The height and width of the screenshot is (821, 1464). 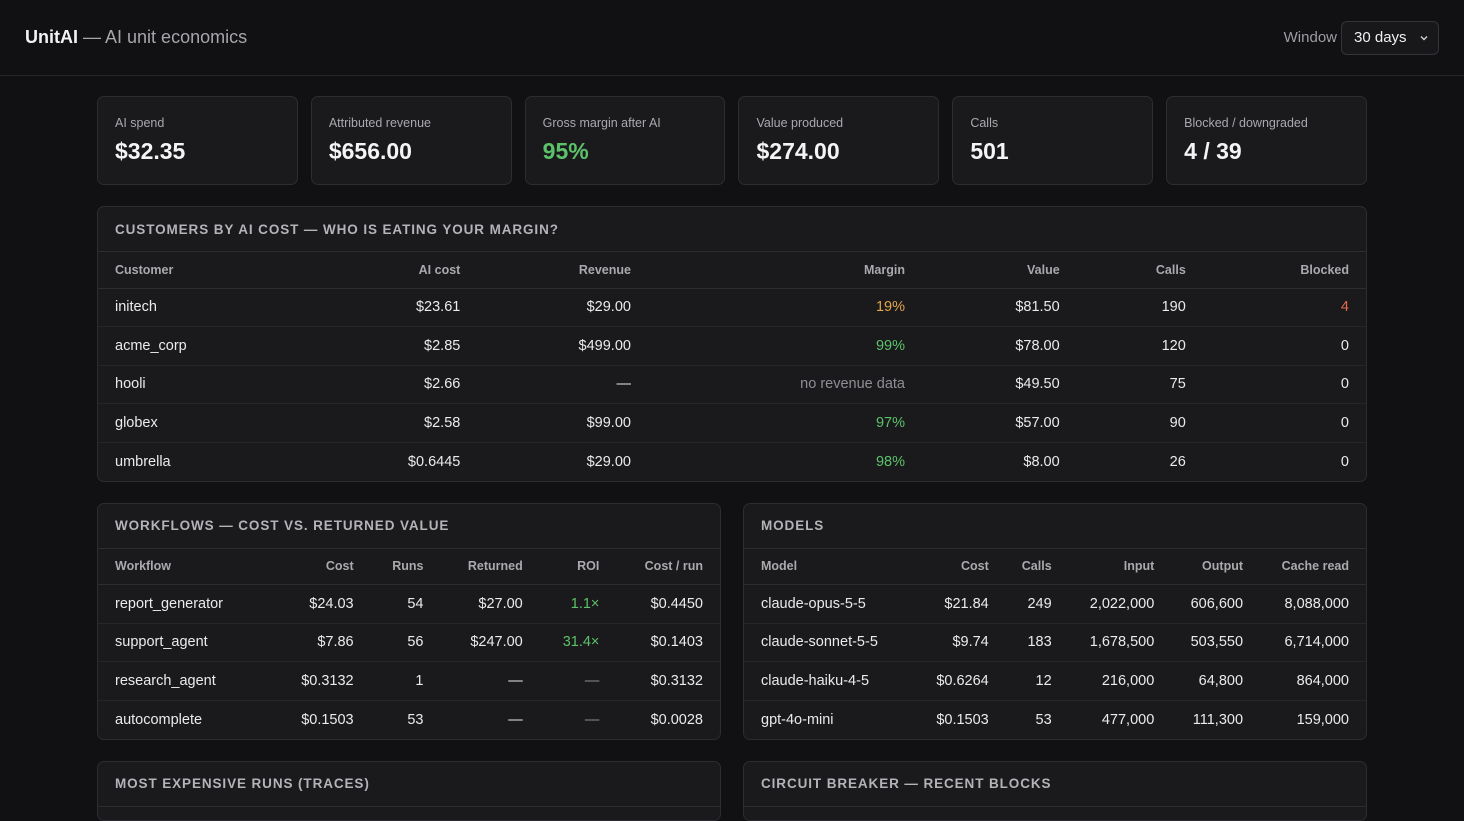 I want to click on workflows-header-row: Workflow Cost Runs Returned ROI Cost / run, so click(x=409, y=566).